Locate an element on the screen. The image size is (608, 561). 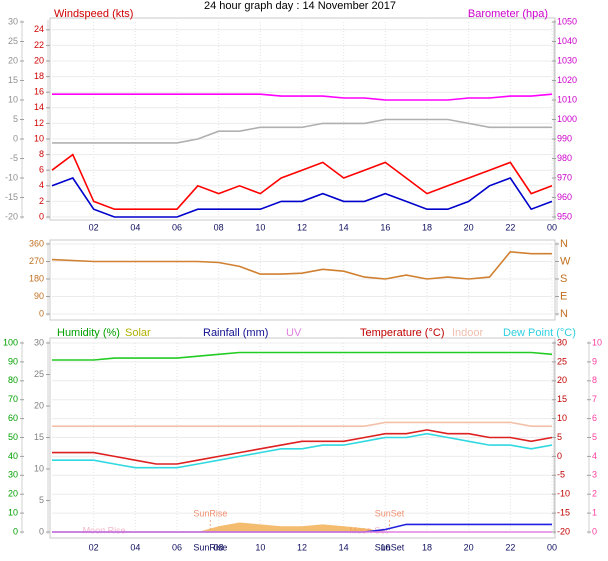
y-tick-label: 970 is located at coordinates (564, 177).